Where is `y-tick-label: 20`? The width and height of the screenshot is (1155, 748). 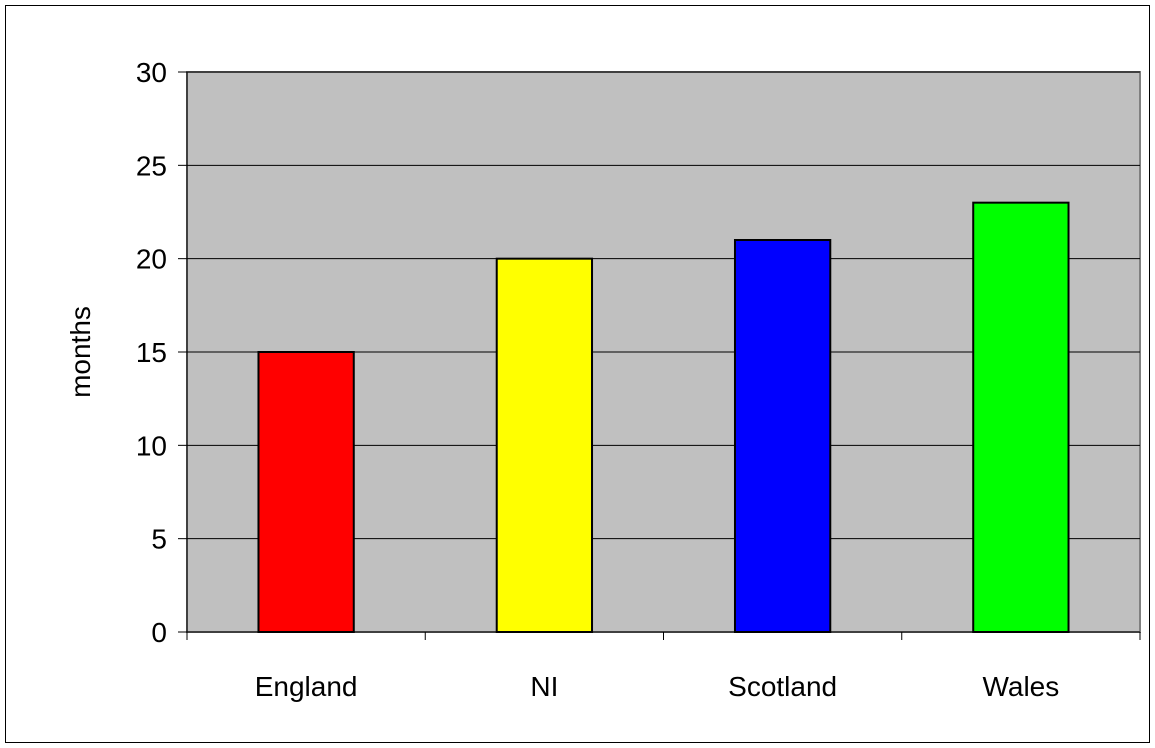 y-tick-label: 20 is located at coordinates (151, 259).